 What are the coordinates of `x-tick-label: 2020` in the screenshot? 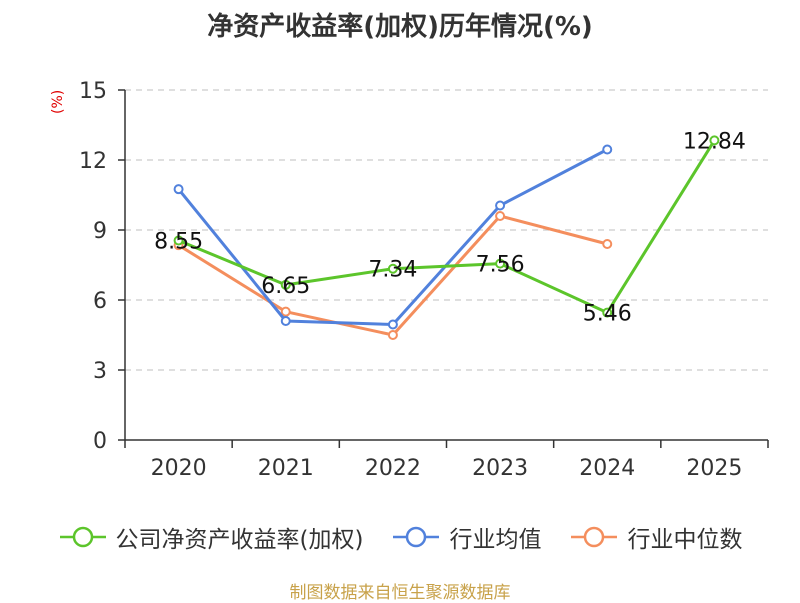 It's located at (179, 468).